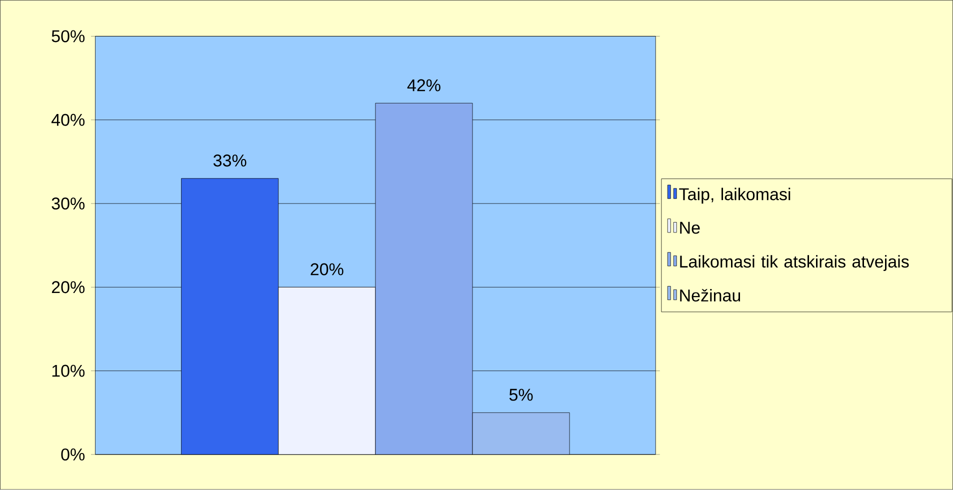 The image size is (953, 490). What do you see at coordinates (68, 36) in the screenshot?
I see `y-tick-label: 50%` at bounding box center [68, 36].